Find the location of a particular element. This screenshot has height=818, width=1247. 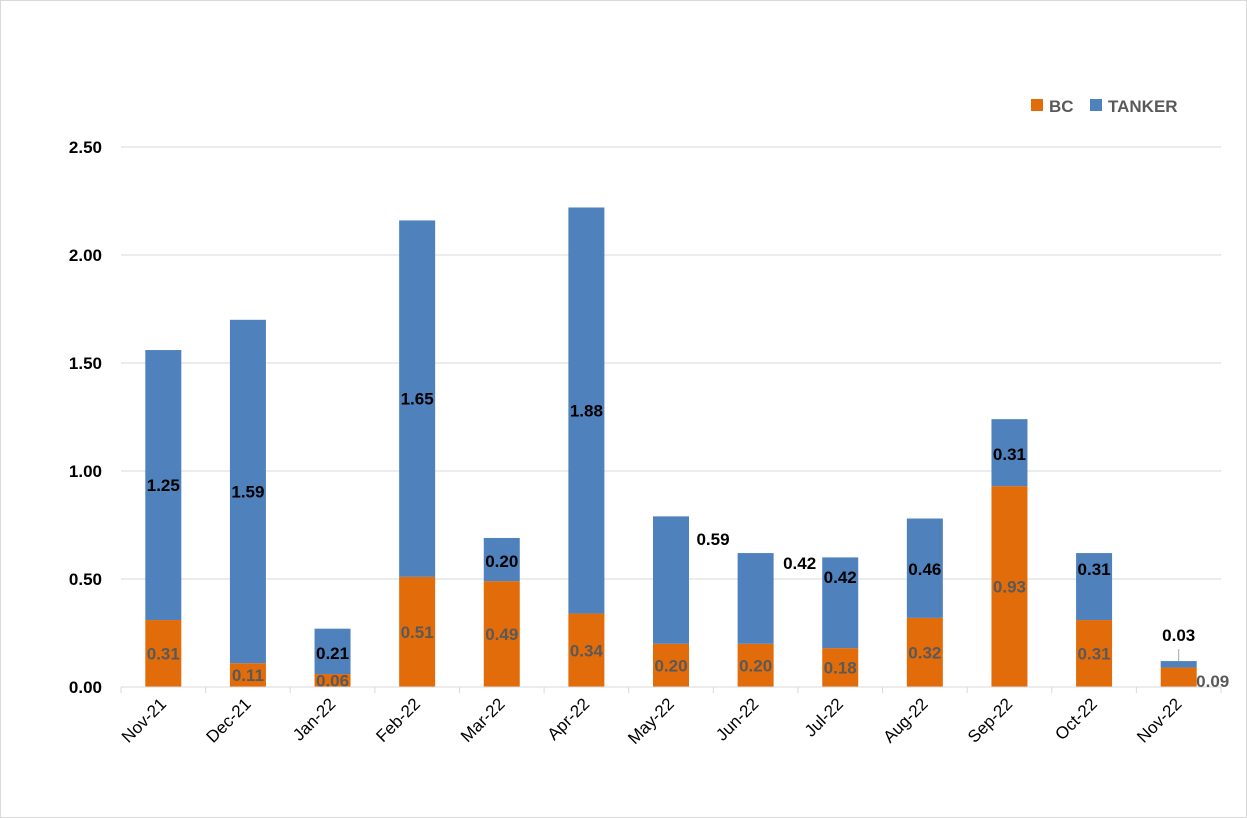

x-category-label: Nov-21 is located at coordinates (144, 720).